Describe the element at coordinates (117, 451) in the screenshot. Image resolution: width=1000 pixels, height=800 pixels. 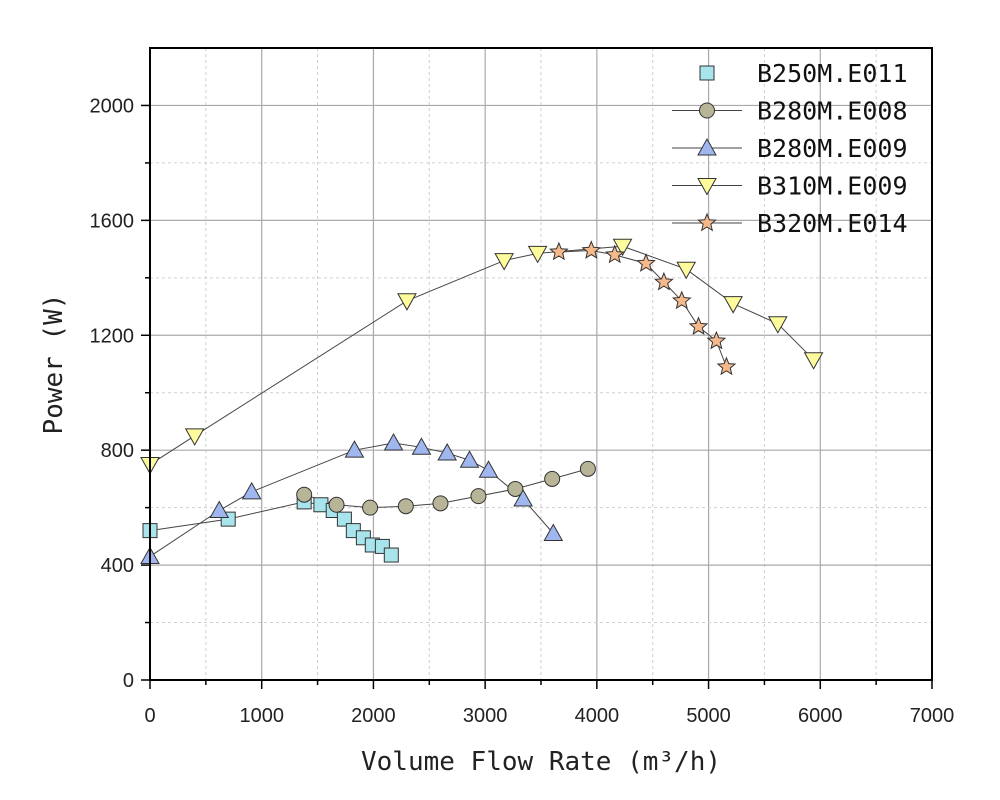
I see `y-tick-label: 800` at that location.